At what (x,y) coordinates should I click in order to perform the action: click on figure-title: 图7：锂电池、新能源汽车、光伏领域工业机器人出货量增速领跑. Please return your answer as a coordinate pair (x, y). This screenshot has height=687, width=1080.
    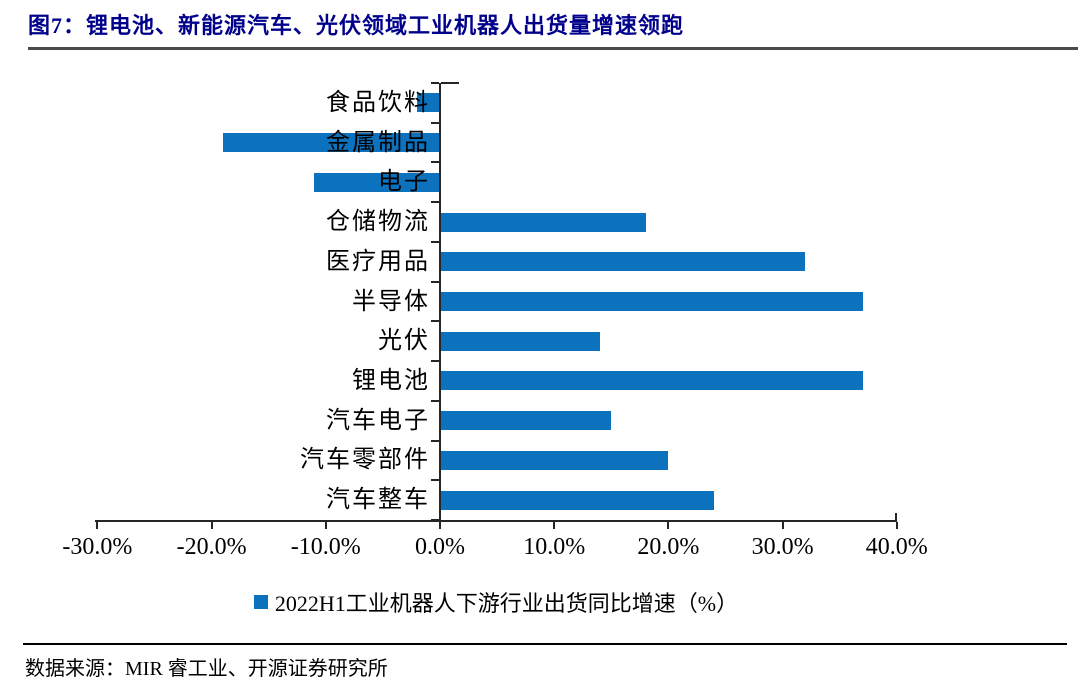
    Looking at the image, I should click on (356, 25).